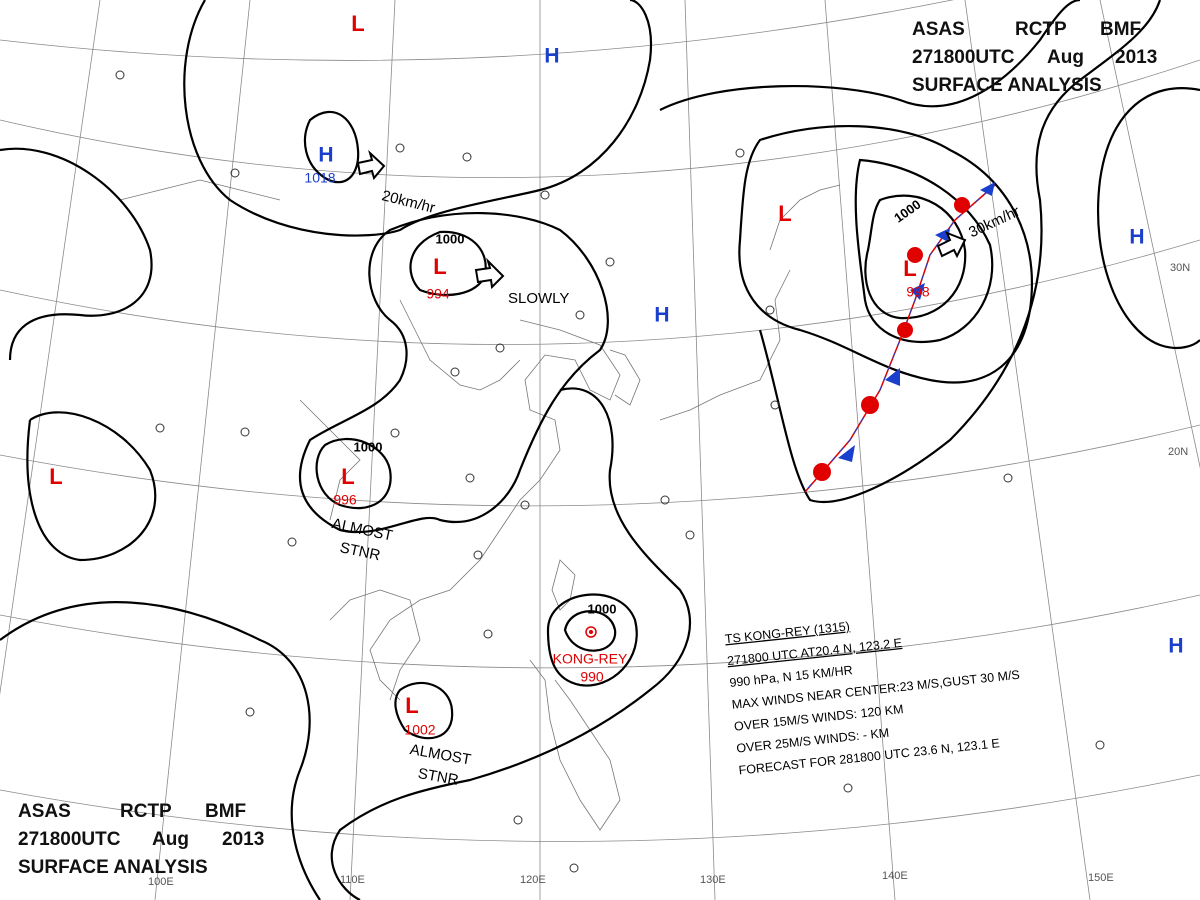 This screenshot has height=900, width=1200. What do you see at coordinates (44, 811) in the screenshot?
I see `agency: ASAS` at bounding box center [44, 811].